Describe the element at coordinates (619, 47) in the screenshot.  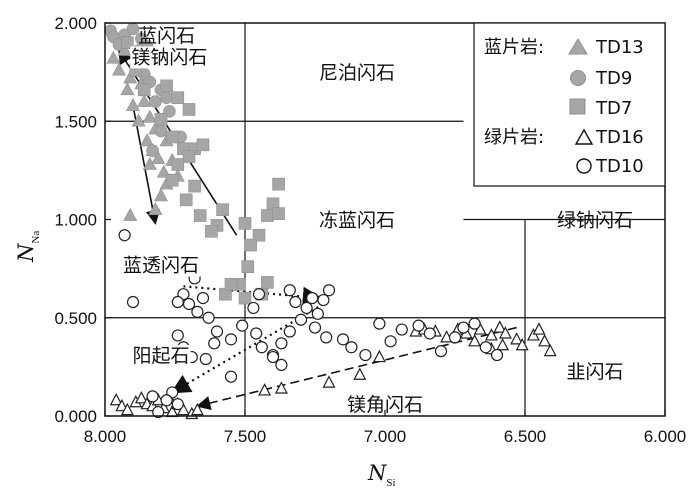
I see `legend-label-td13: TD13` at that location.